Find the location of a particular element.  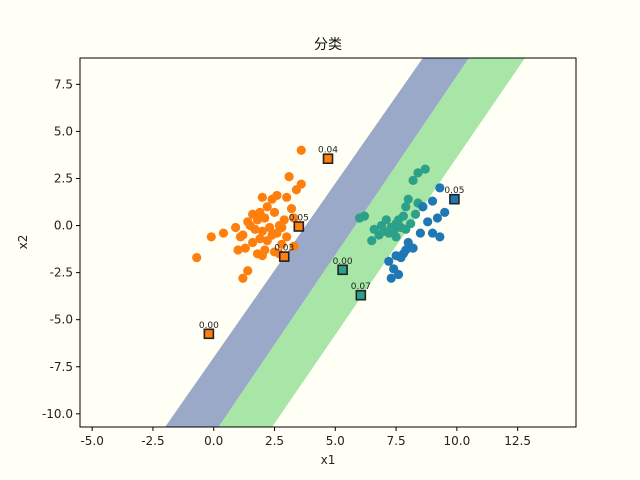

highlighted-point-label: 0.07 is located at coordinates (361, 287).